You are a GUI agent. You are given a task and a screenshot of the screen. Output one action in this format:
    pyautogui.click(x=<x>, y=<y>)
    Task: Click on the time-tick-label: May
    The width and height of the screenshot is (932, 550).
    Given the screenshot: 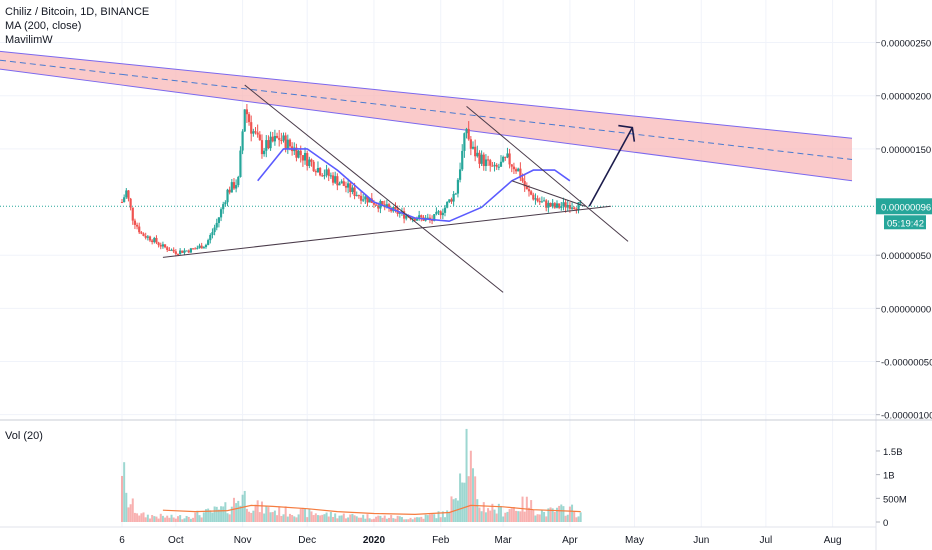 What is the action you would take?
    pyautogui.click(x=634, y=540)
    